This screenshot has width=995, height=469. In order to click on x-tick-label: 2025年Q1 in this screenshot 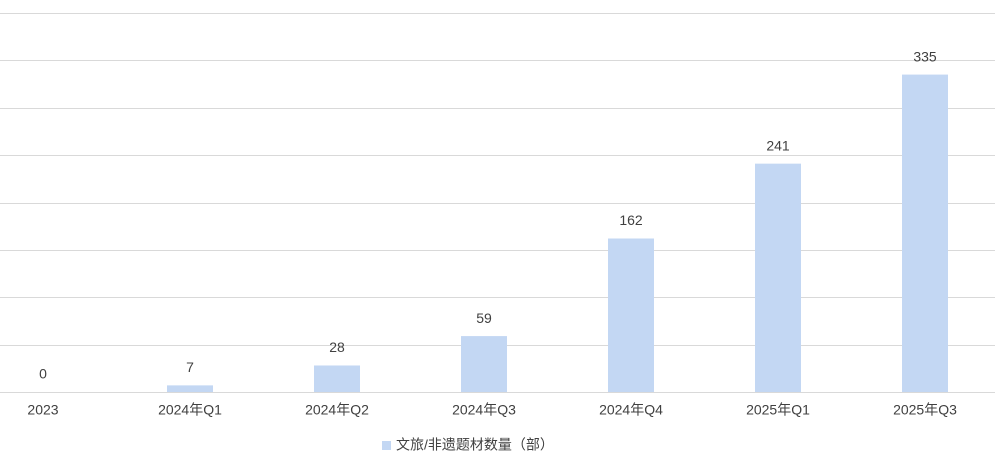, I will do `click(778, 410)`.